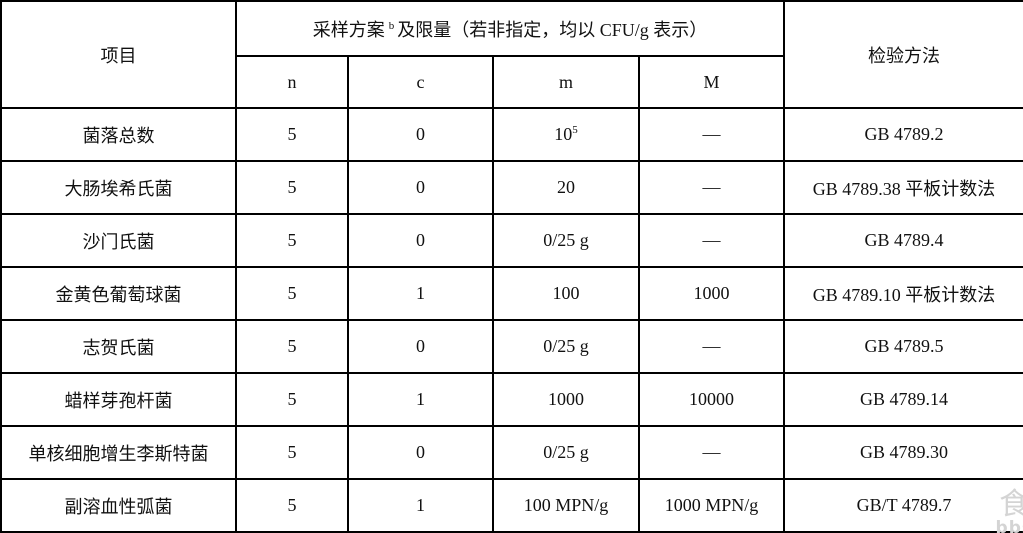 The height and width of the screenshot is (533, 1023). I want to click on table-row: 金黄色葡萄球菌 5 1 100 1000 GB 4789.10 平板计数法, so click(511, 293).